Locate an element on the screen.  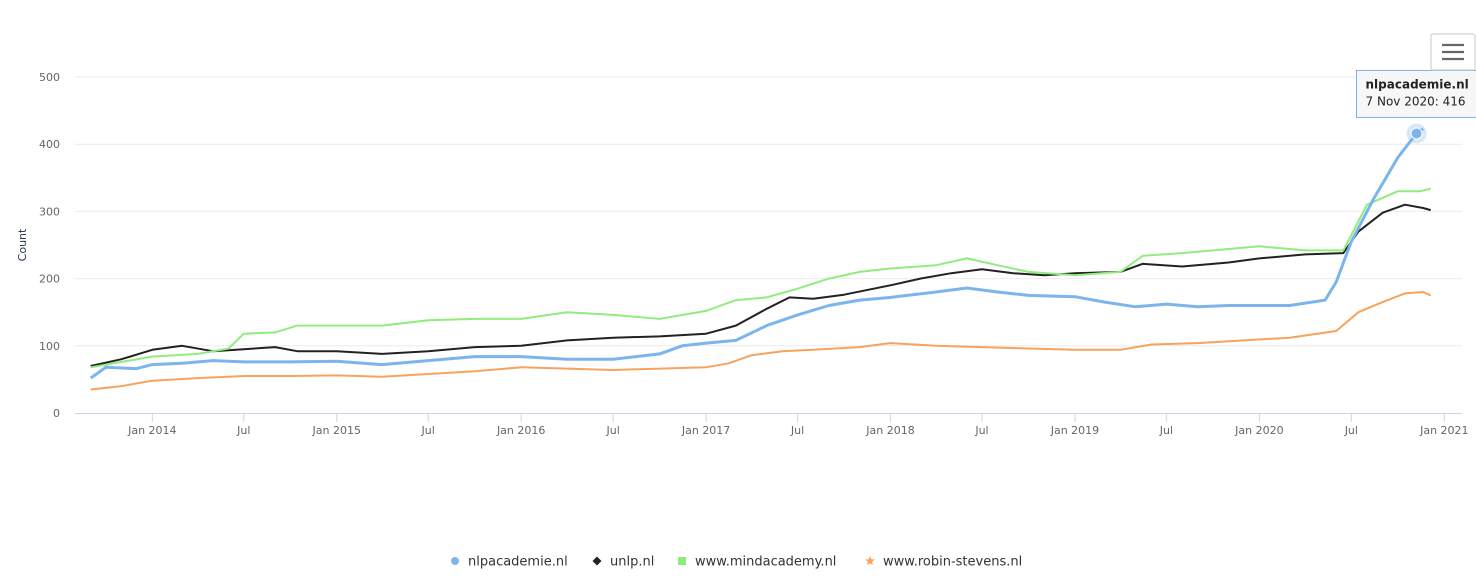
hover-point is located at coordinates (1416, 133).